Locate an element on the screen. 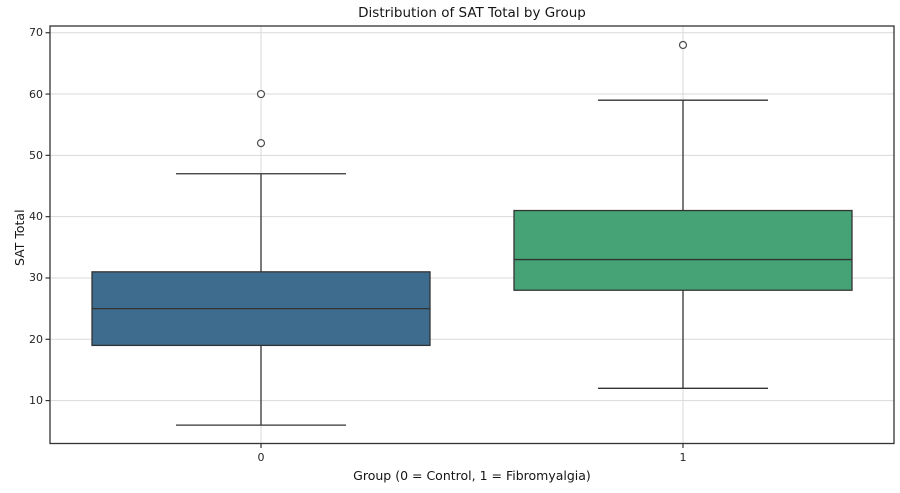 The image size is (900, 493). x-tick-label: 0 is located at coordinates (261, 457).